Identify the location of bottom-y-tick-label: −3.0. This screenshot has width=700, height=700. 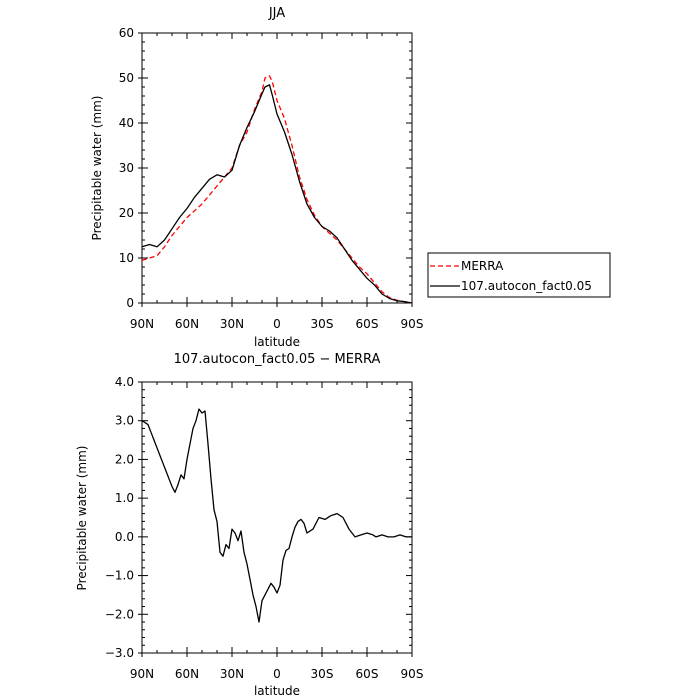
(119, 653).